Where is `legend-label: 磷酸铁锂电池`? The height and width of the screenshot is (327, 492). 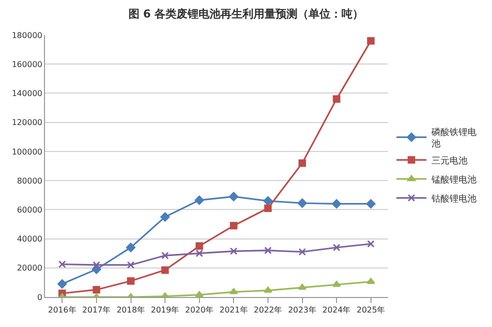 legend-label: 磷酸铁锂电池 is located at coordinates (453, 138).